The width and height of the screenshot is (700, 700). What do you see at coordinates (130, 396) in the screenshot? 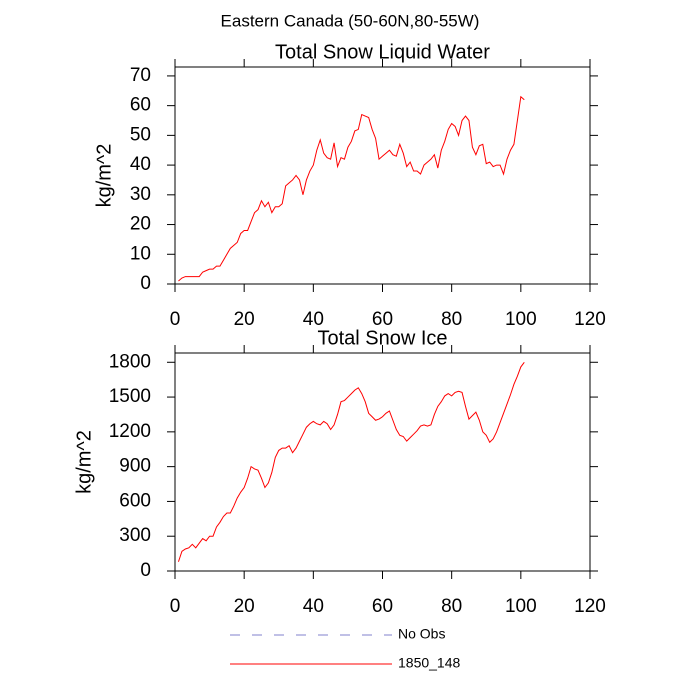
I see `y-tick-label: 1500` at bounding box center [130, 396].